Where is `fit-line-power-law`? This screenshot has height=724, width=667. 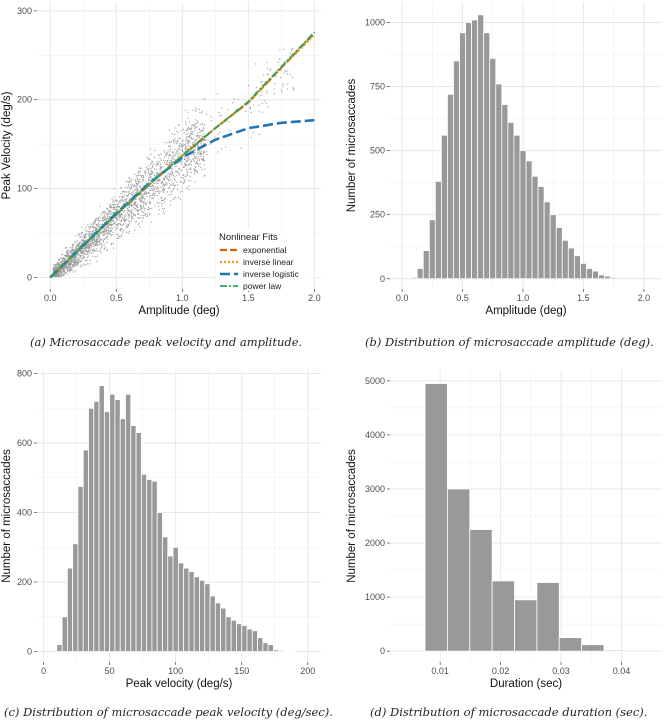 fit-line-power-law is located at coordinates (182, 155).